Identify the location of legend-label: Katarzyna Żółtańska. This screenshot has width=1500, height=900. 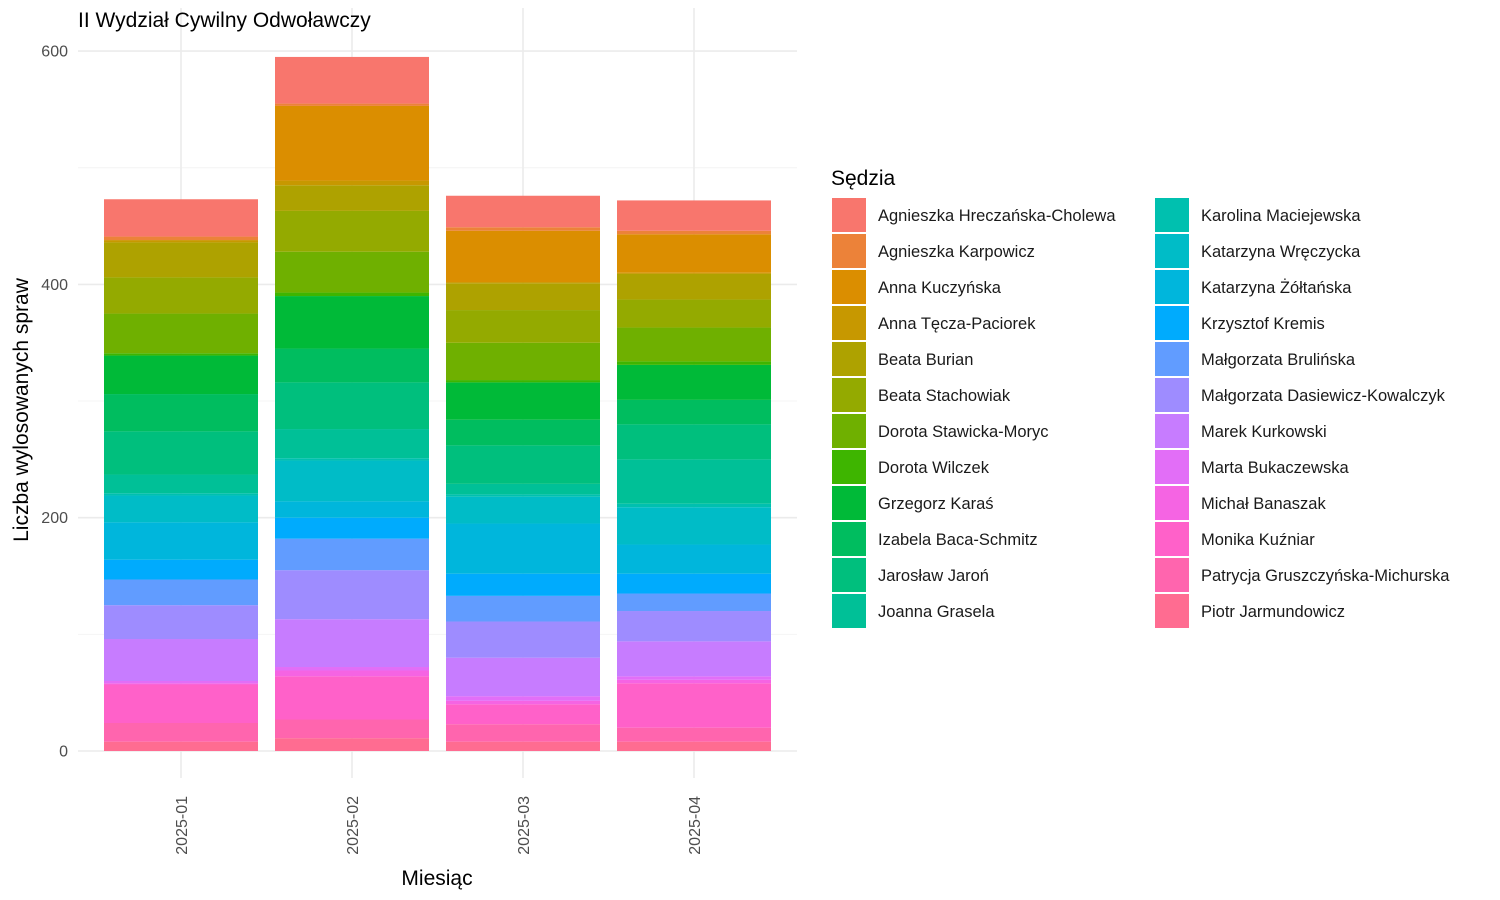
(1276, 287).